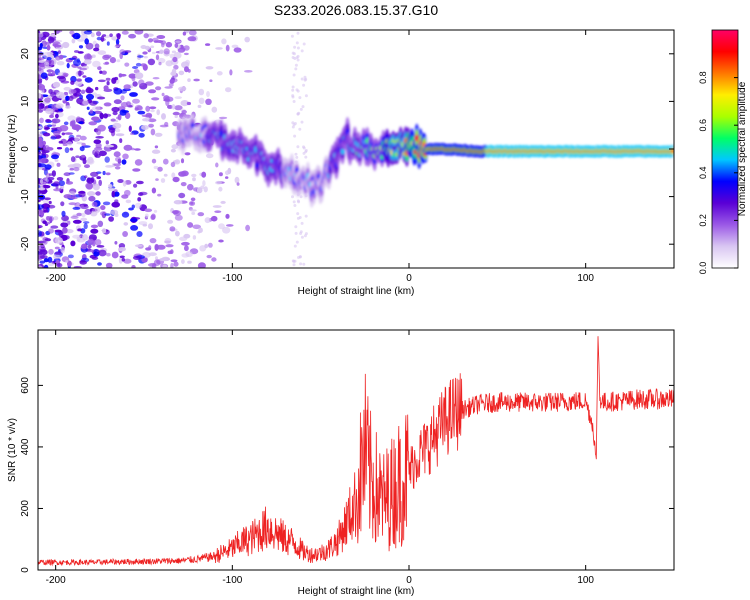 The height and width of the screenshot is (600, 750). What do you see at coordinates (25, 570) in the screenshot?
I see `snr-y-tick-label: 0` at bounding box center [25, 570].